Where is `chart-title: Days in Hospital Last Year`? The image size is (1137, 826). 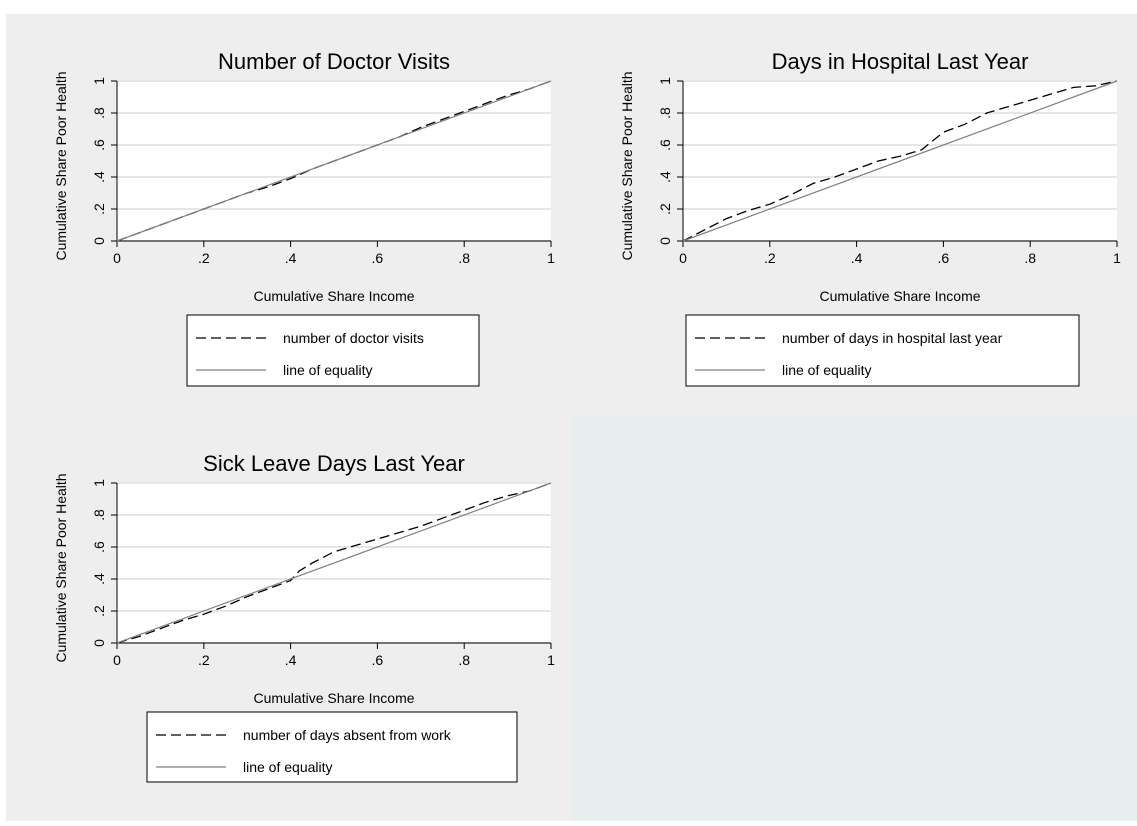
chart-title: Days in Hospital Last Year is located at coordinates (900, 61).